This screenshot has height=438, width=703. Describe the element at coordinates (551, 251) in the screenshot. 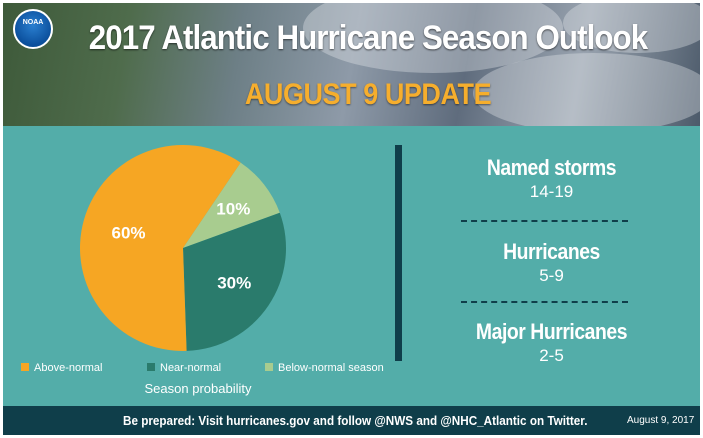

I see `stat-label: Hurricanes` at that location.